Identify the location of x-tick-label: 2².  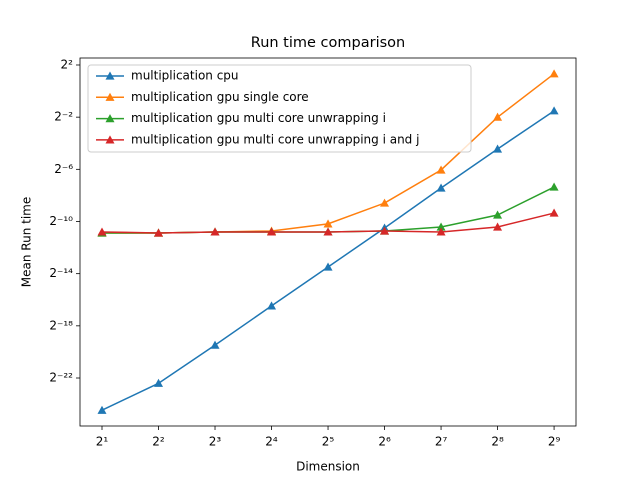
(158, 442).